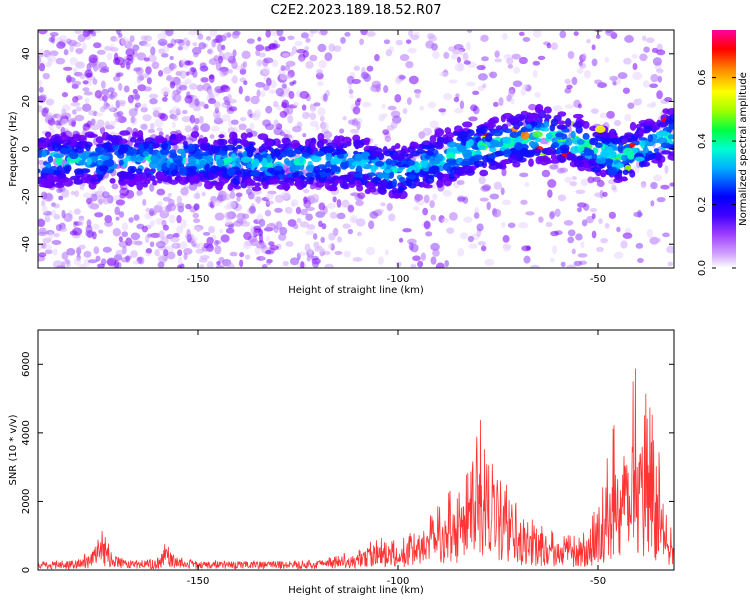 The image size is (750, 600). Describe the element at coordinates (26, 501) in the screenshot. I see `y-tick-label: 2000` at that location.